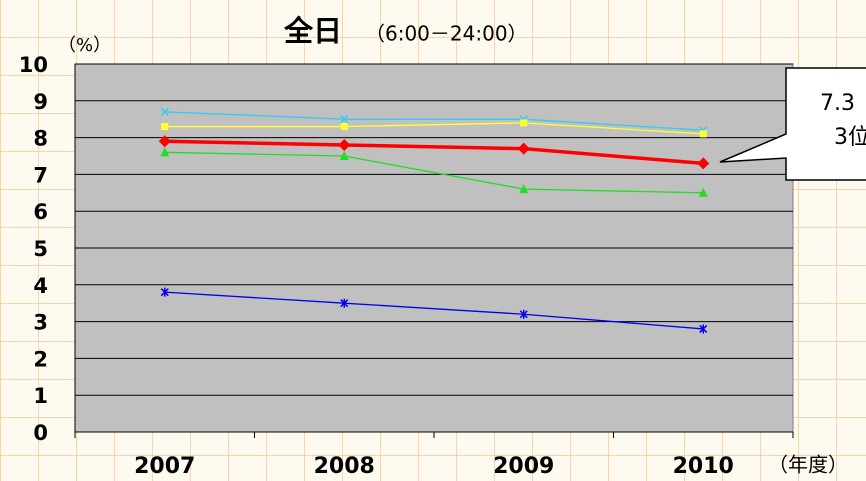  I want to click on x-tick-label: 2009, so click(523, 466).